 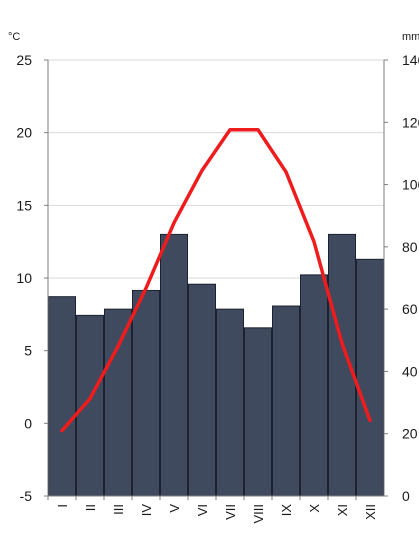 What do you see at coordinates (410, 247) in the screenshot?
I see `right-tick-label-4: 80` at bounding box center [410, 247].